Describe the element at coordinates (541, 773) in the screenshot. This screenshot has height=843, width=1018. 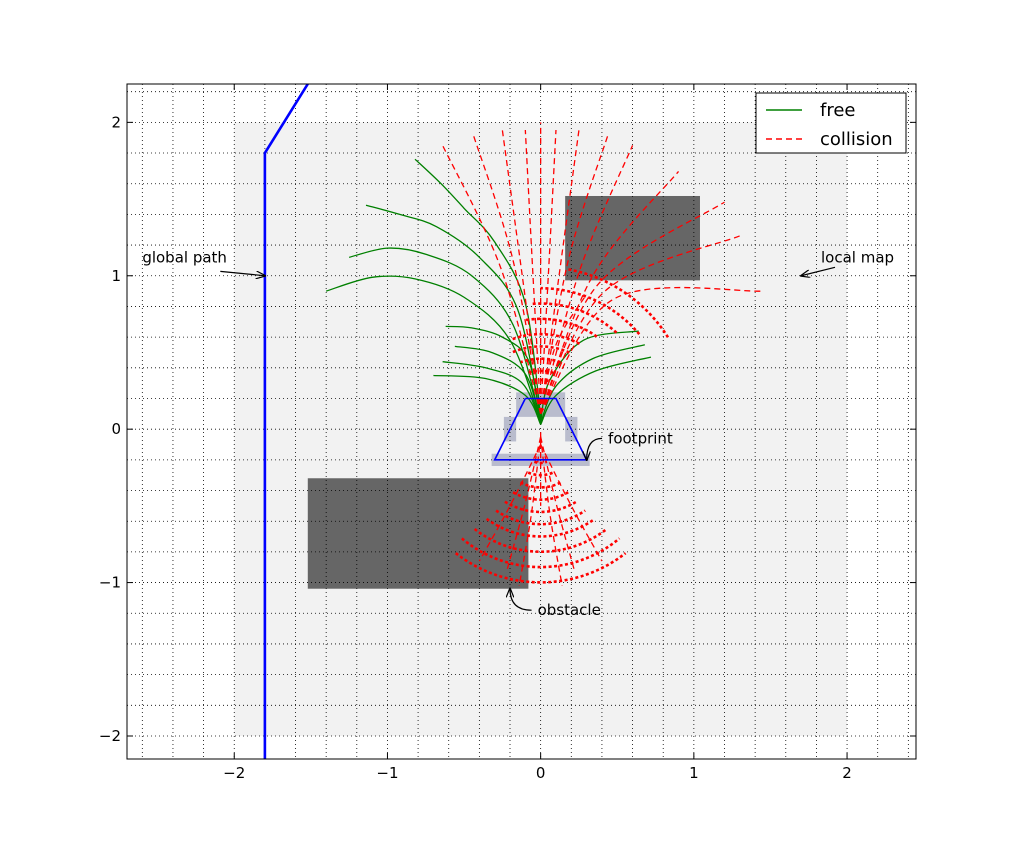
I see `x-tick-label: 0` at that location.